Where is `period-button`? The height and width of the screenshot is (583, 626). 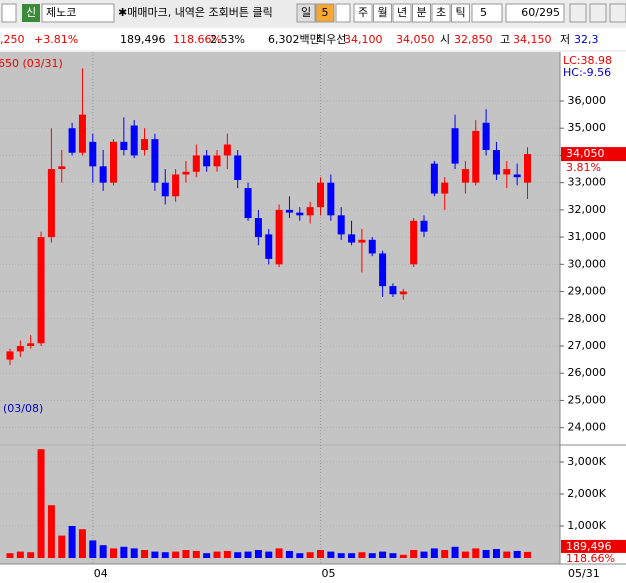 period-button is located at coordinates (306, 13).